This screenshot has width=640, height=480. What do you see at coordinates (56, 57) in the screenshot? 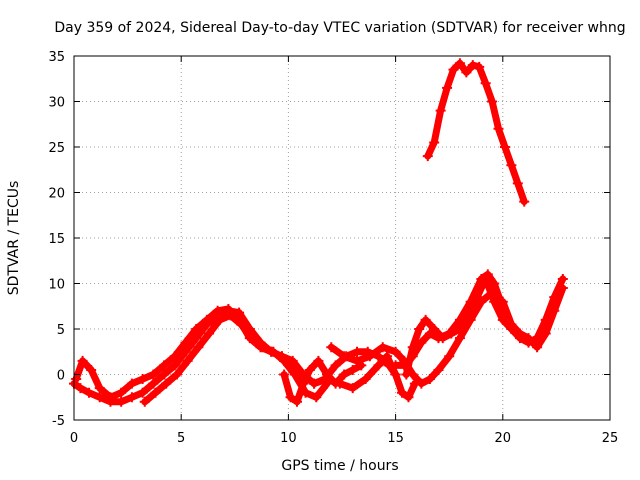
I see `y-tick-label: 35` at bounding box center [56, 57].